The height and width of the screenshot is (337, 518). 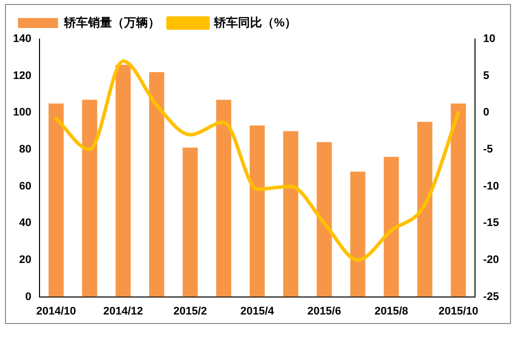 What do you see at coordinates (486, 76) in the screenshot?
I see `y2-tick-label: 5` at bounding box center [486, 76].